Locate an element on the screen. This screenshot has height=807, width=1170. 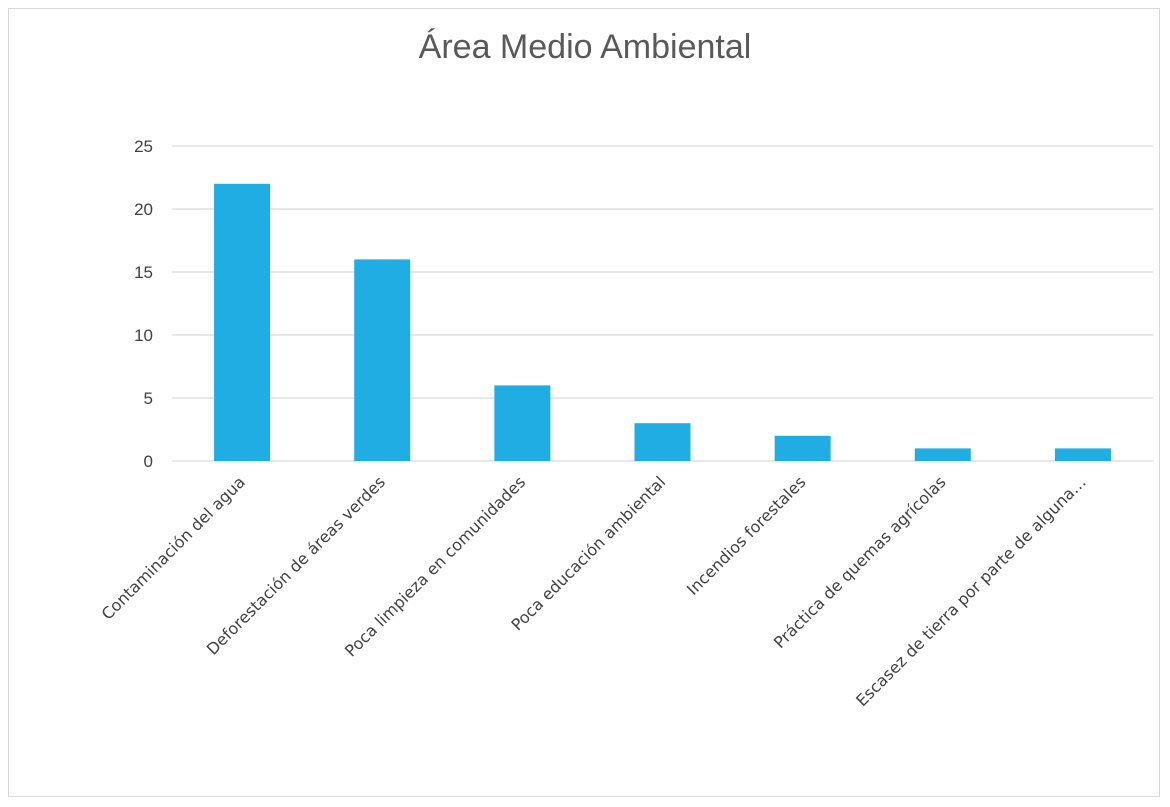
x-tick-label: Contaminación del agua is located at coordinates (173, 547).